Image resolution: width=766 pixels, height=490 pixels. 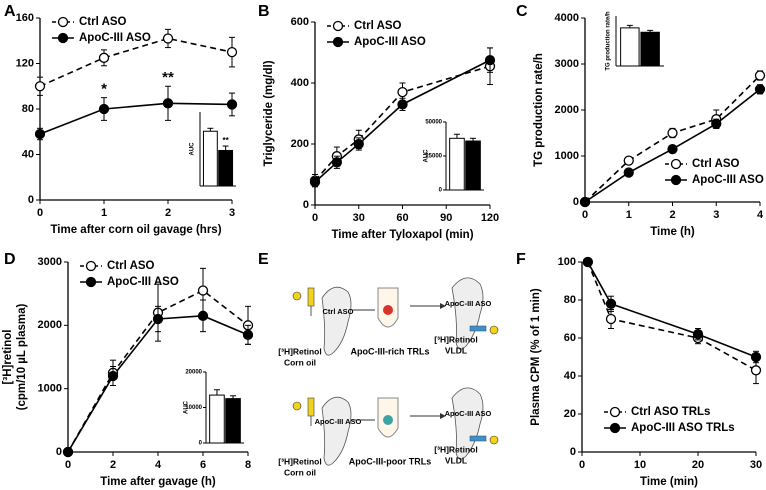 I want to click on radio-icon, so click(x=494, y=440).